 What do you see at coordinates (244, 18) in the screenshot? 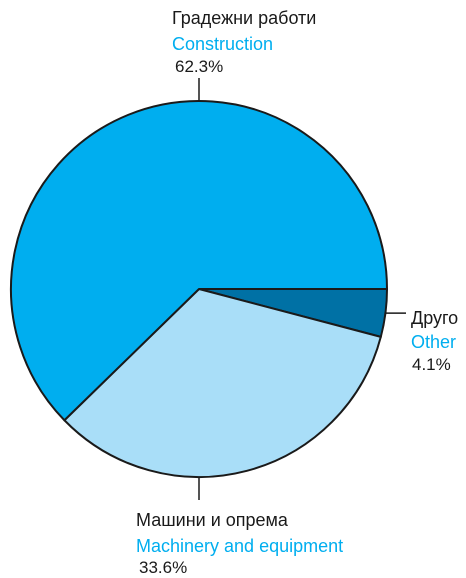
I see `construction-label-mk: Градежни работи` at bounding box center [244, 18].